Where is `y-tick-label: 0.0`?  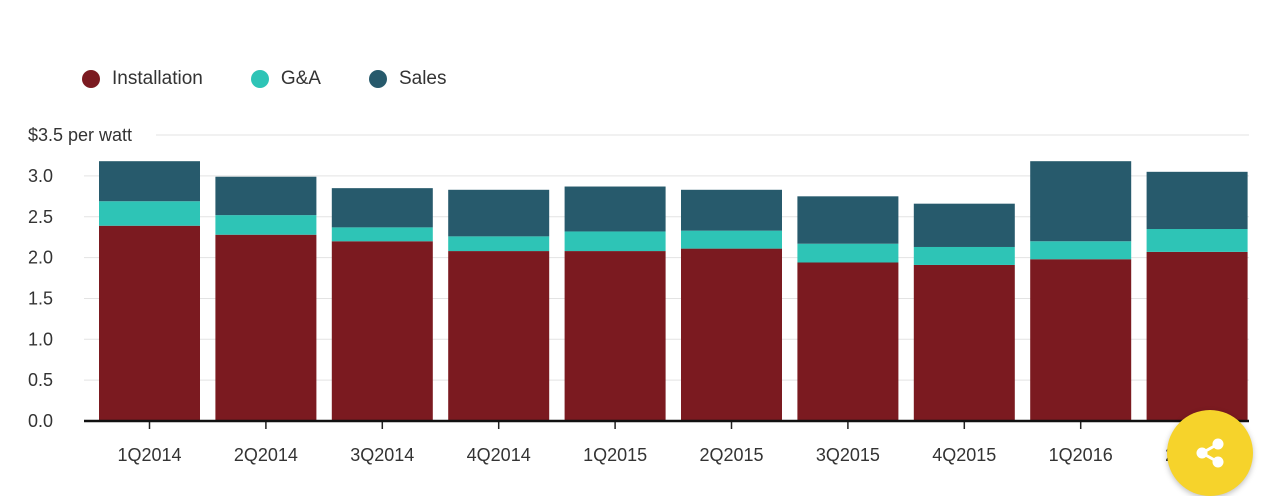 y-tick-label: 0.0 is located at coordinates (40, 421).